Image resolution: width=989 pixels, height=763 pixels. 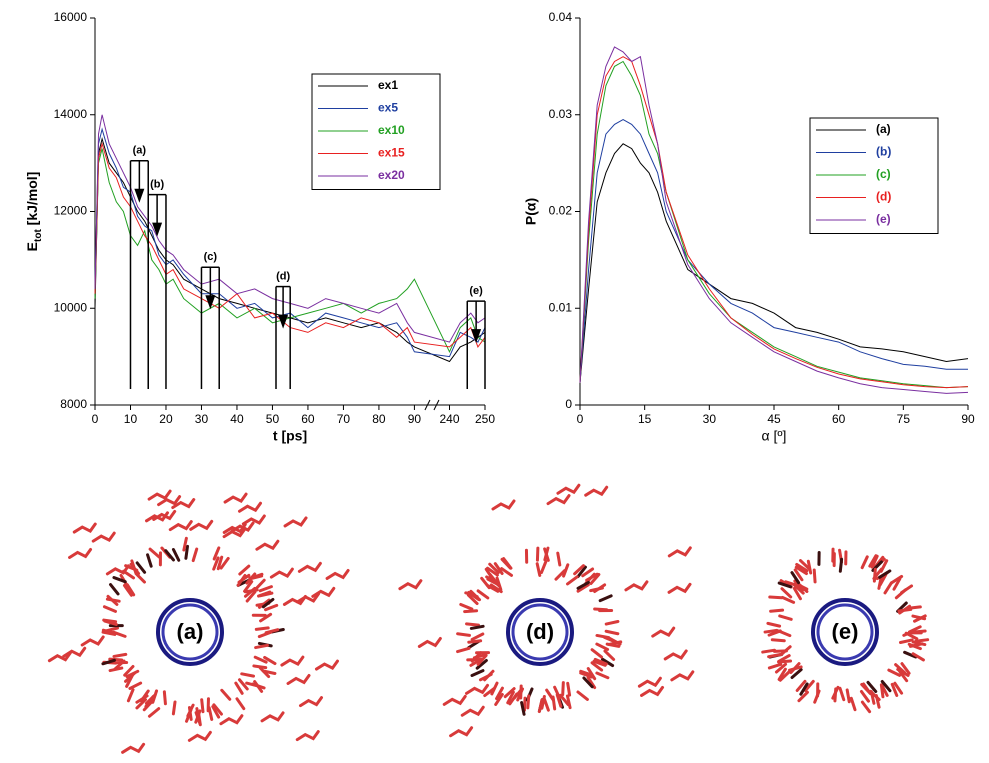 What do you see at coordinates (32, 246) in the screenshot?
I see `y-axis-label-part: E` at bounding box center [32, 246].